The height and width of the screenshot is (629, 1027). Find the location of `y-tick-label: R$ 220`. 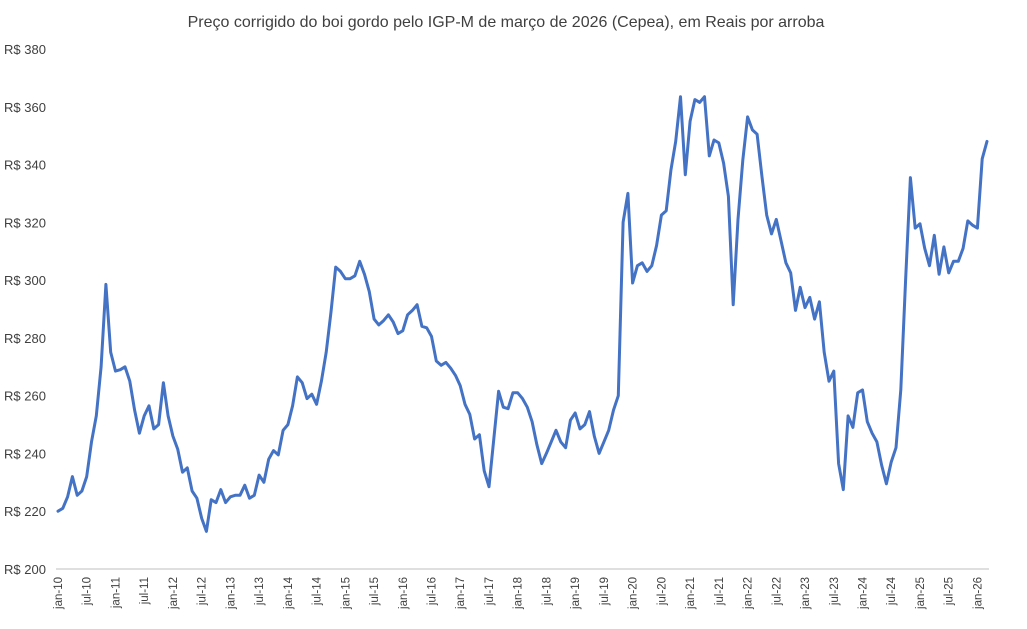

y-tick-label: R$ 220 is located at coordinates (25, 511).